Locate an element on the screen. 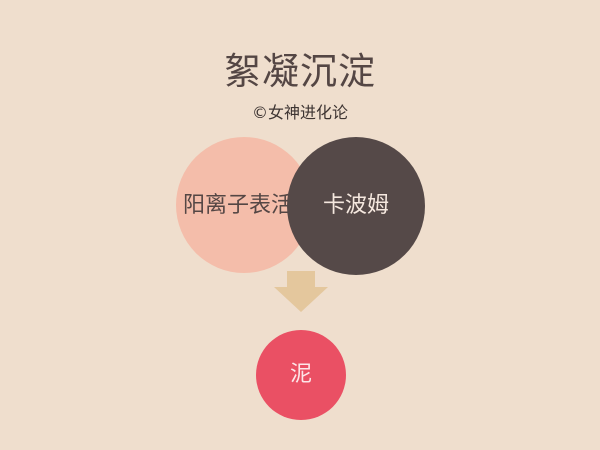 The image size is (600, 450). sediment-result-label: 泥 is located at coordinates (300, 374).